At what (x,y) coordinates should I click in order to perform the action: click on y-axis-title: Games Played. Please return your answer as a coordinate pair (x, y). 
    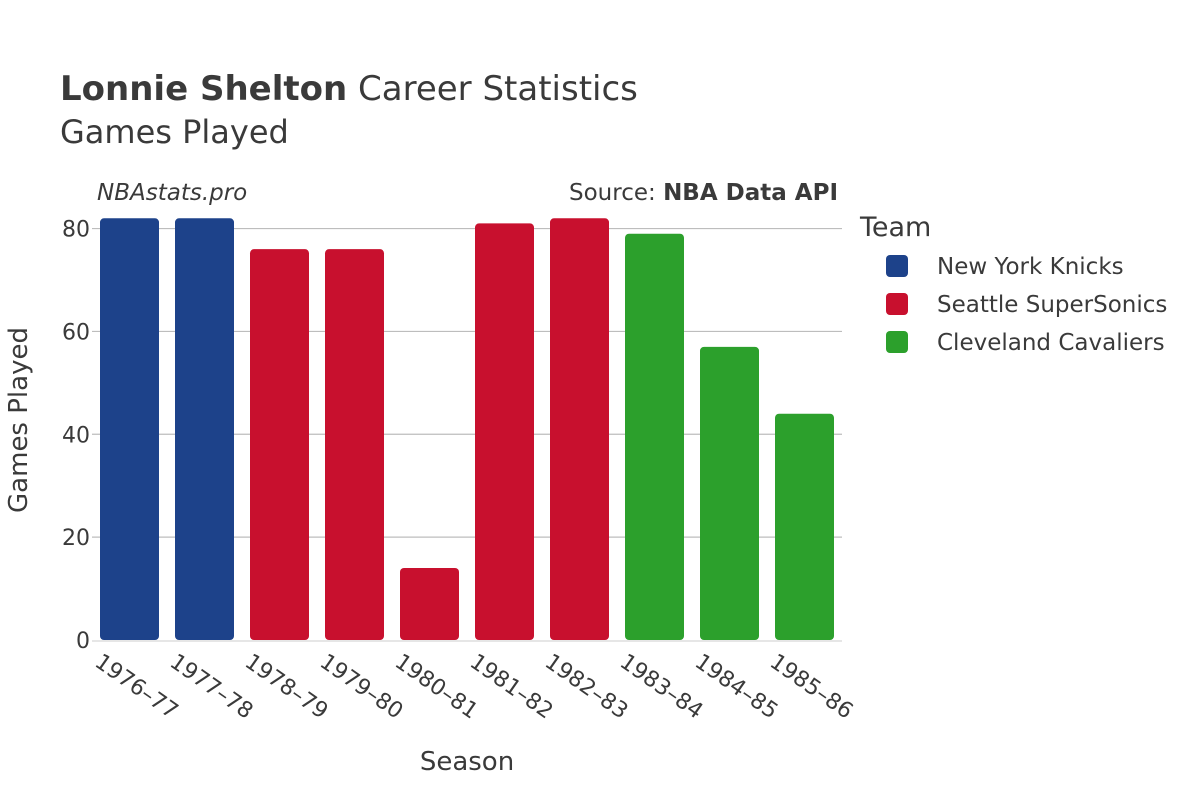
    Looking at the image, I should click on (19, 420).